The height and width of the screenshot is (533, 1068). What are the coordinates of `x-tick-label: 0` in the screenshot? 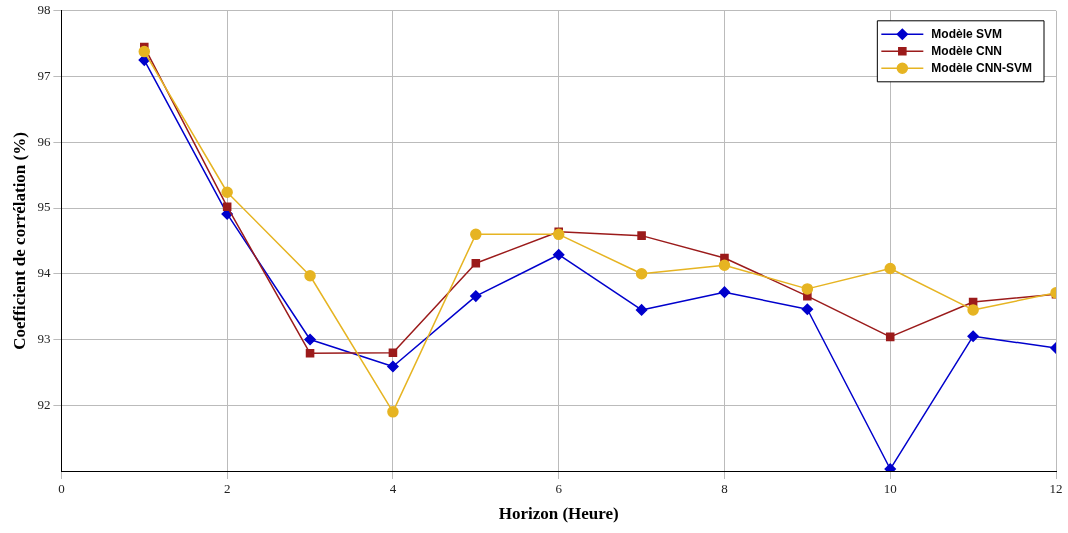 It's located at (61, 489).